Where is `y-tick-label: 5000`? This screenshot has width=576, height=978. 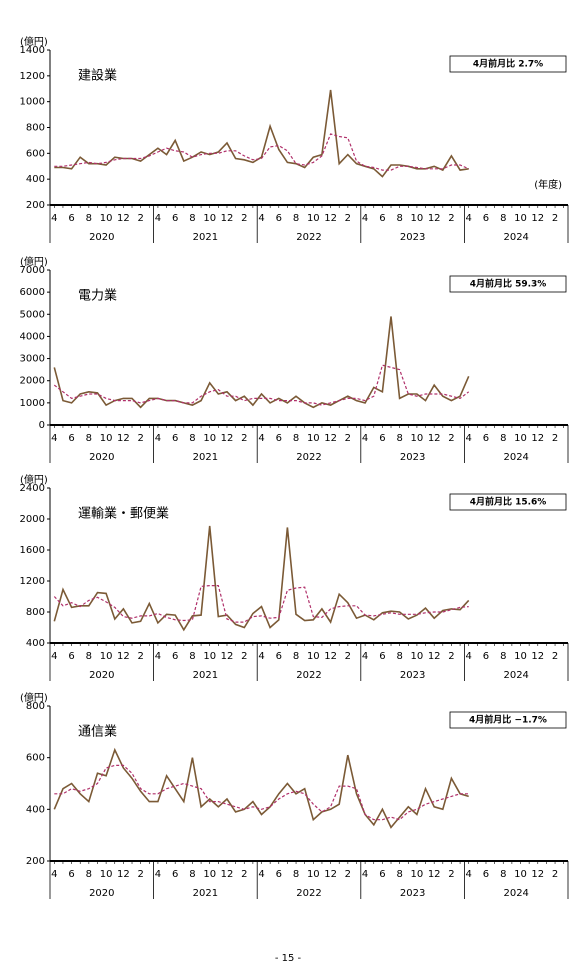
y-tick-label: 5000 is located at coordinates (32, 314).